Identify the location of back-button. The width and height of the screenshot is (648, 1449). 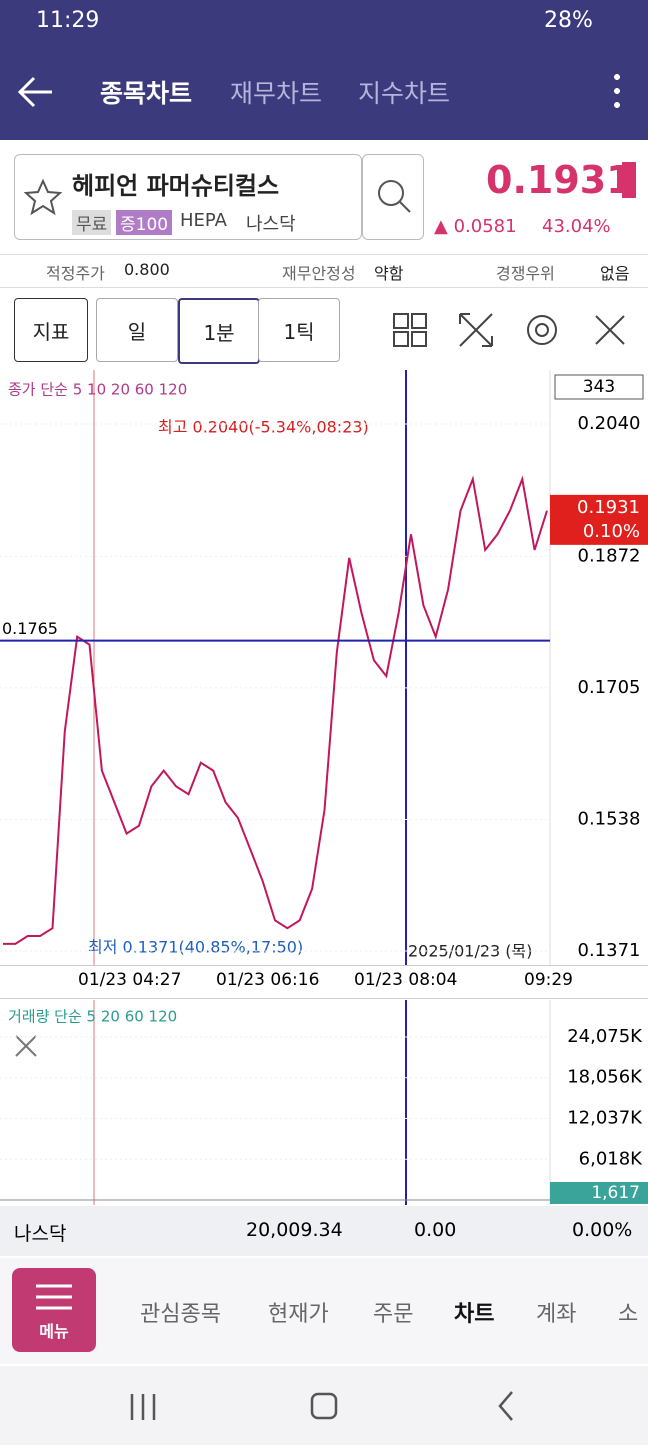
(36, 92).